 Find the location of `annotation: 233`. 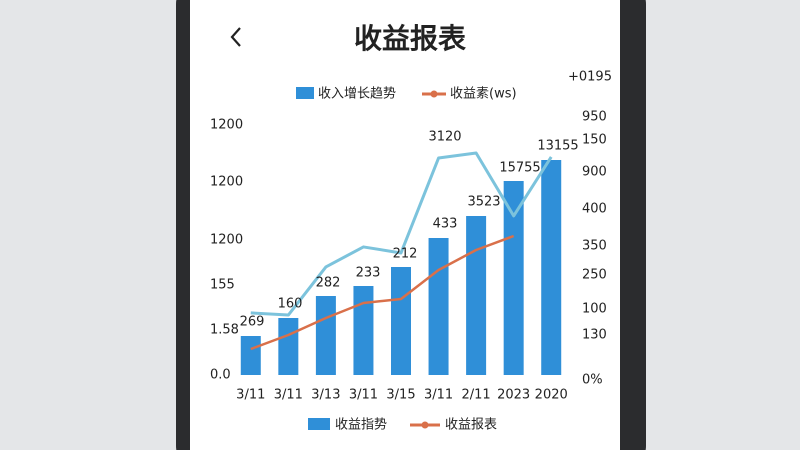

annotation: 233 is located at coordinates (368, 273).